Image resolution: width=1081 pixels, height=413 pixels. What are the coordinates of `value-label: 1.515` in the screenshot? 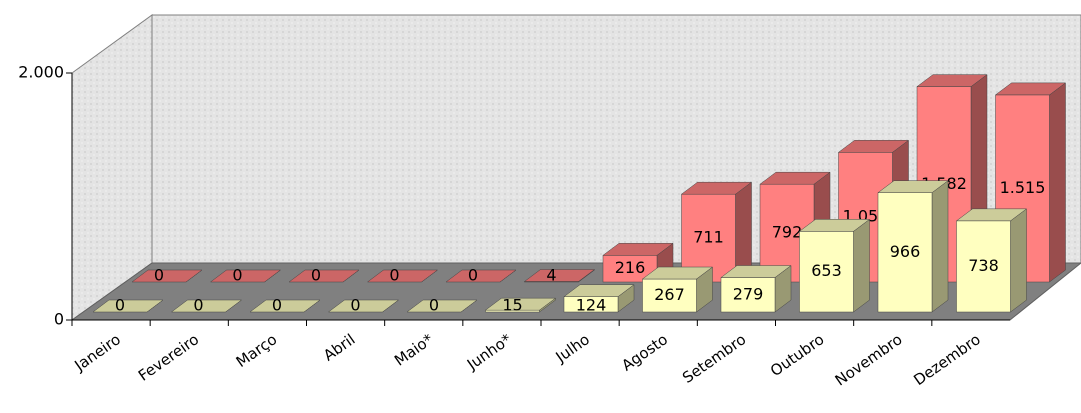 It's located at (1023, 187).